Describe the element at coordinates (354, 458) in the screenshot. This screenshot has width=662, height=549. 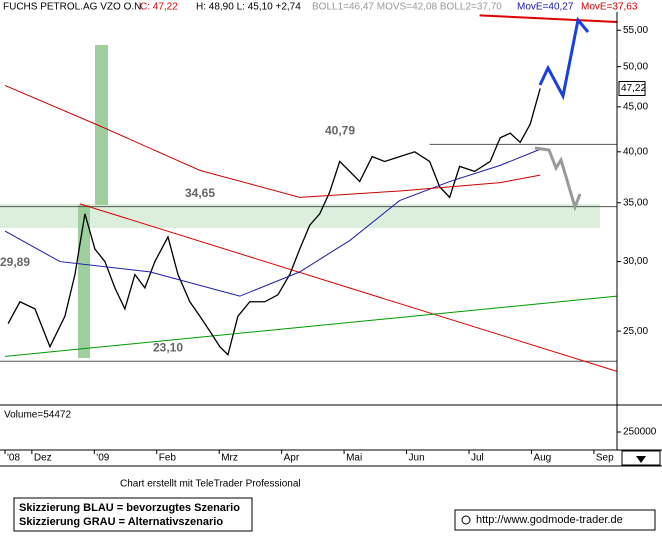
I see `x-tick-label: Mai` at that location.